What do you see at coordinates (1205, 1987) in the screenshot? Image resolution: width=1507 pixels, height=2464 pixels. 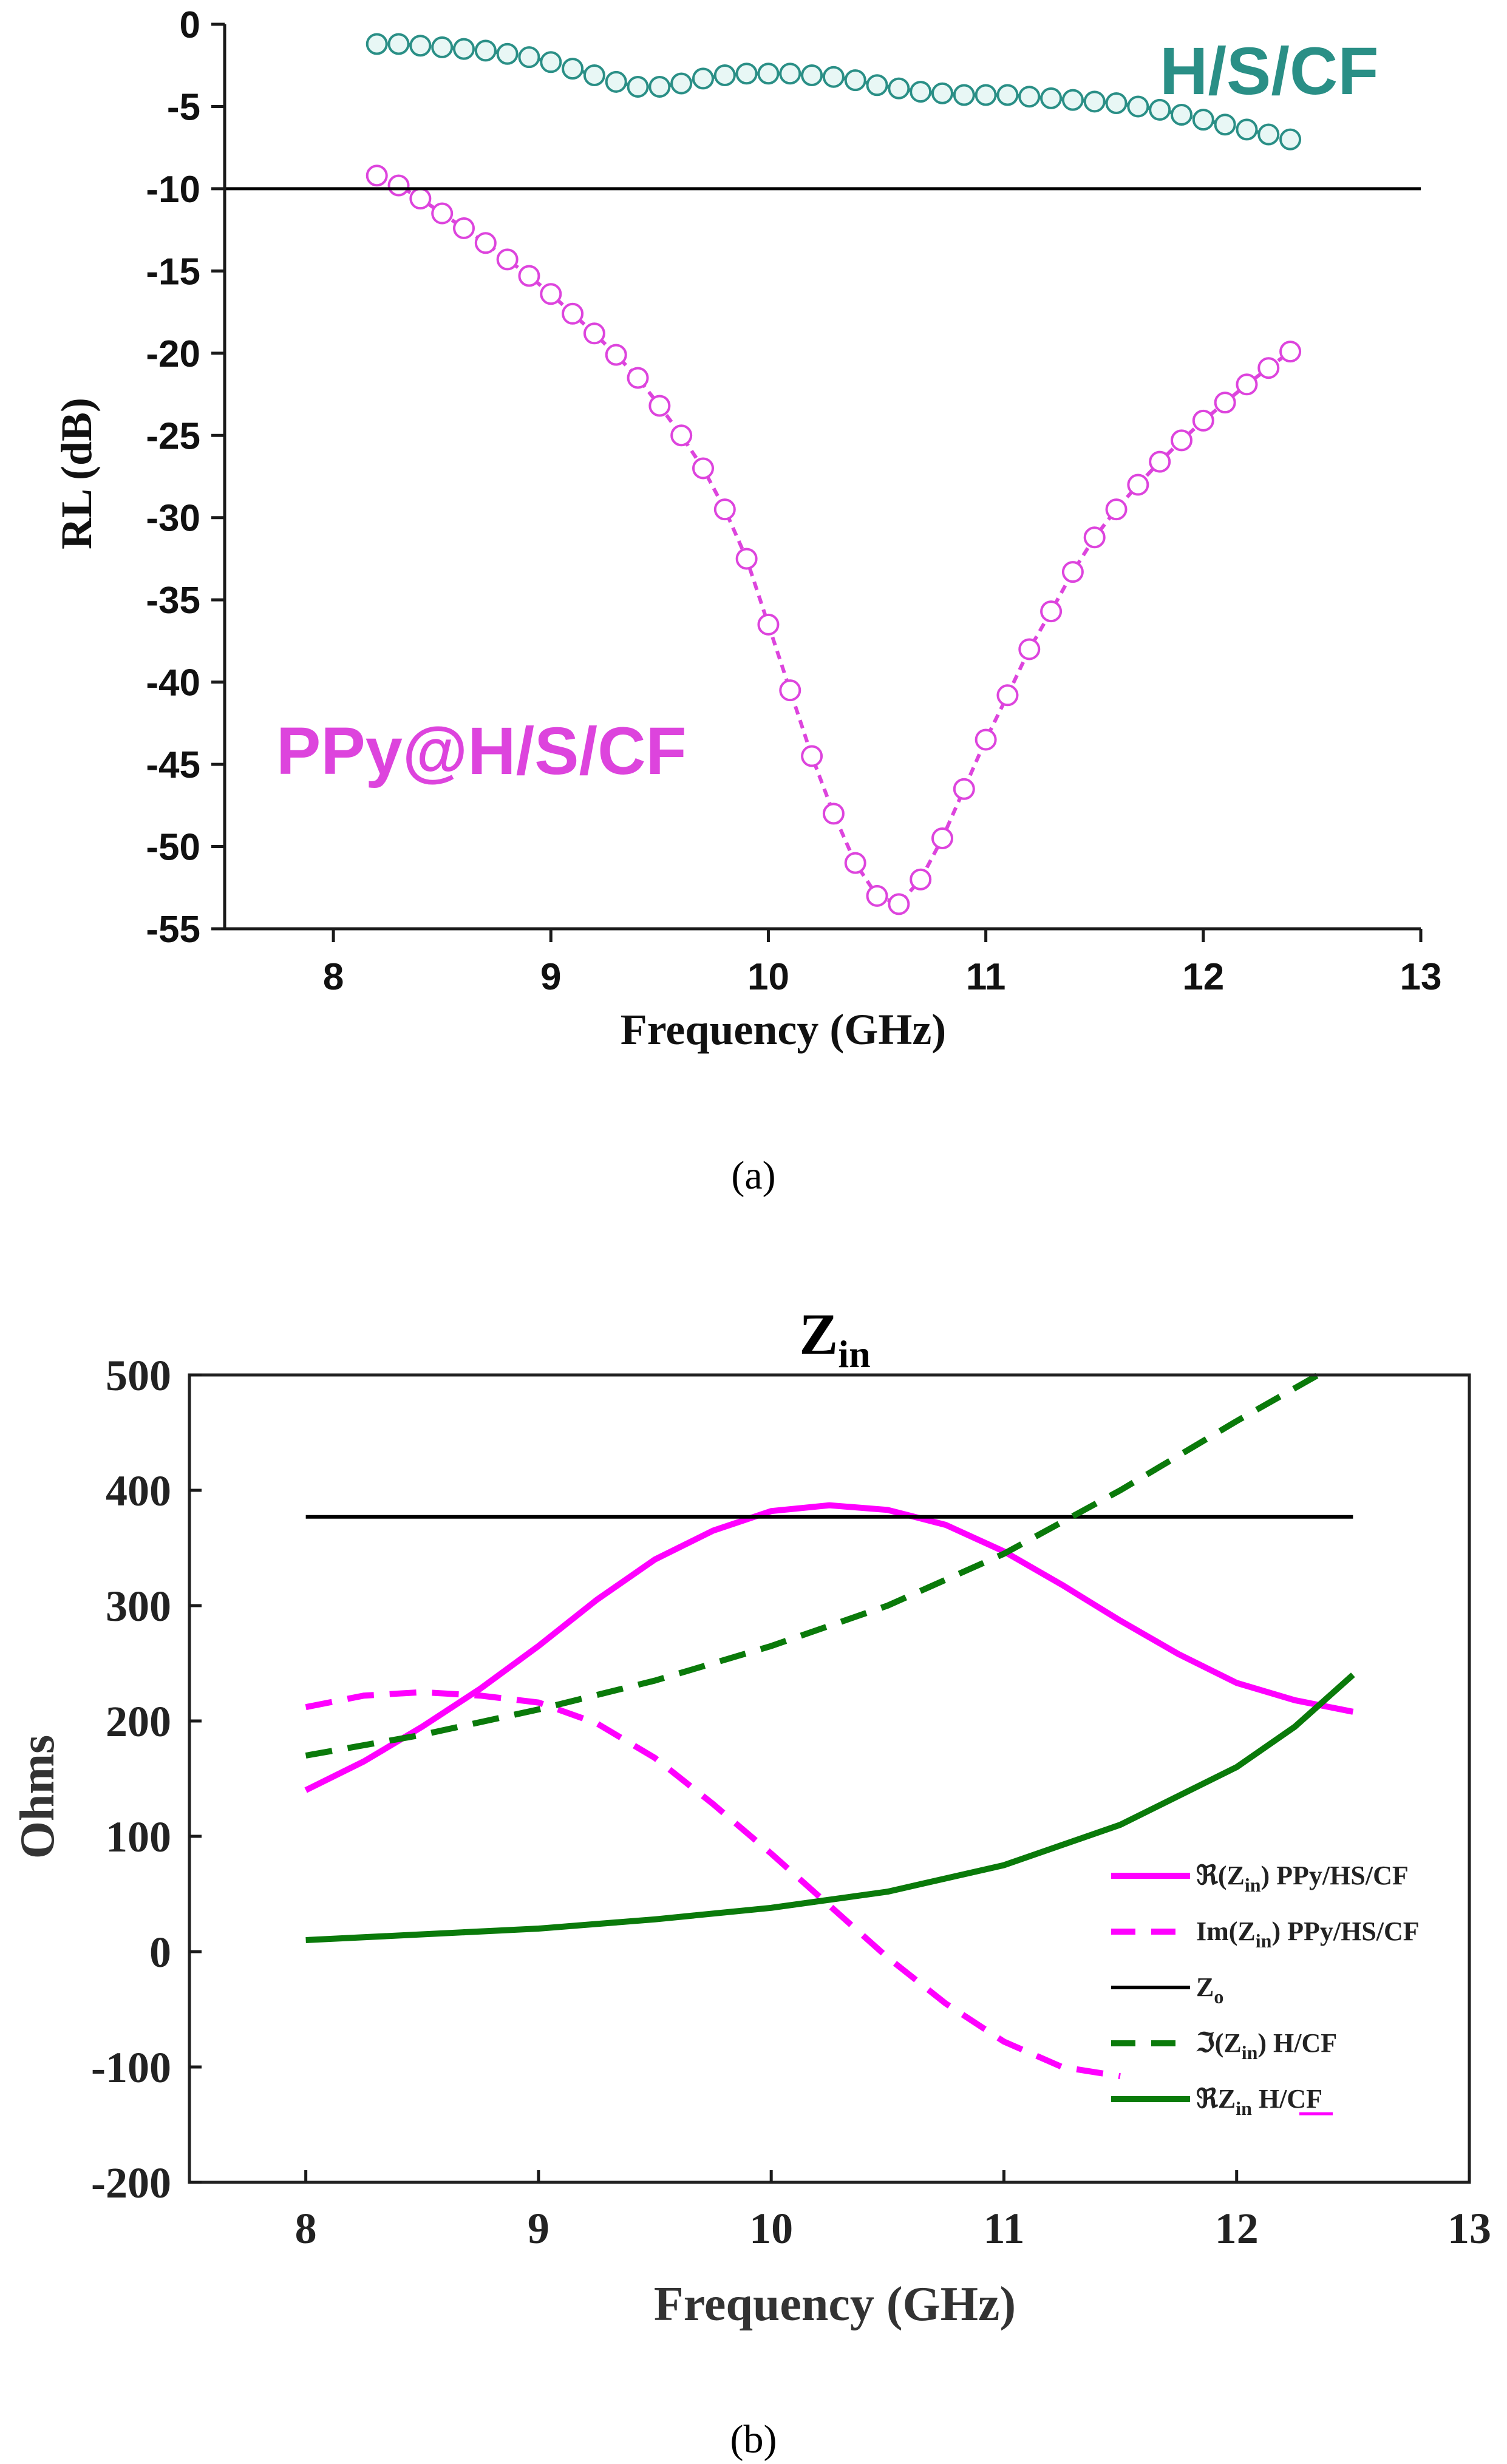 I see `panel-b-legend-label-main: Z` at bounding box center [1205, 1987].